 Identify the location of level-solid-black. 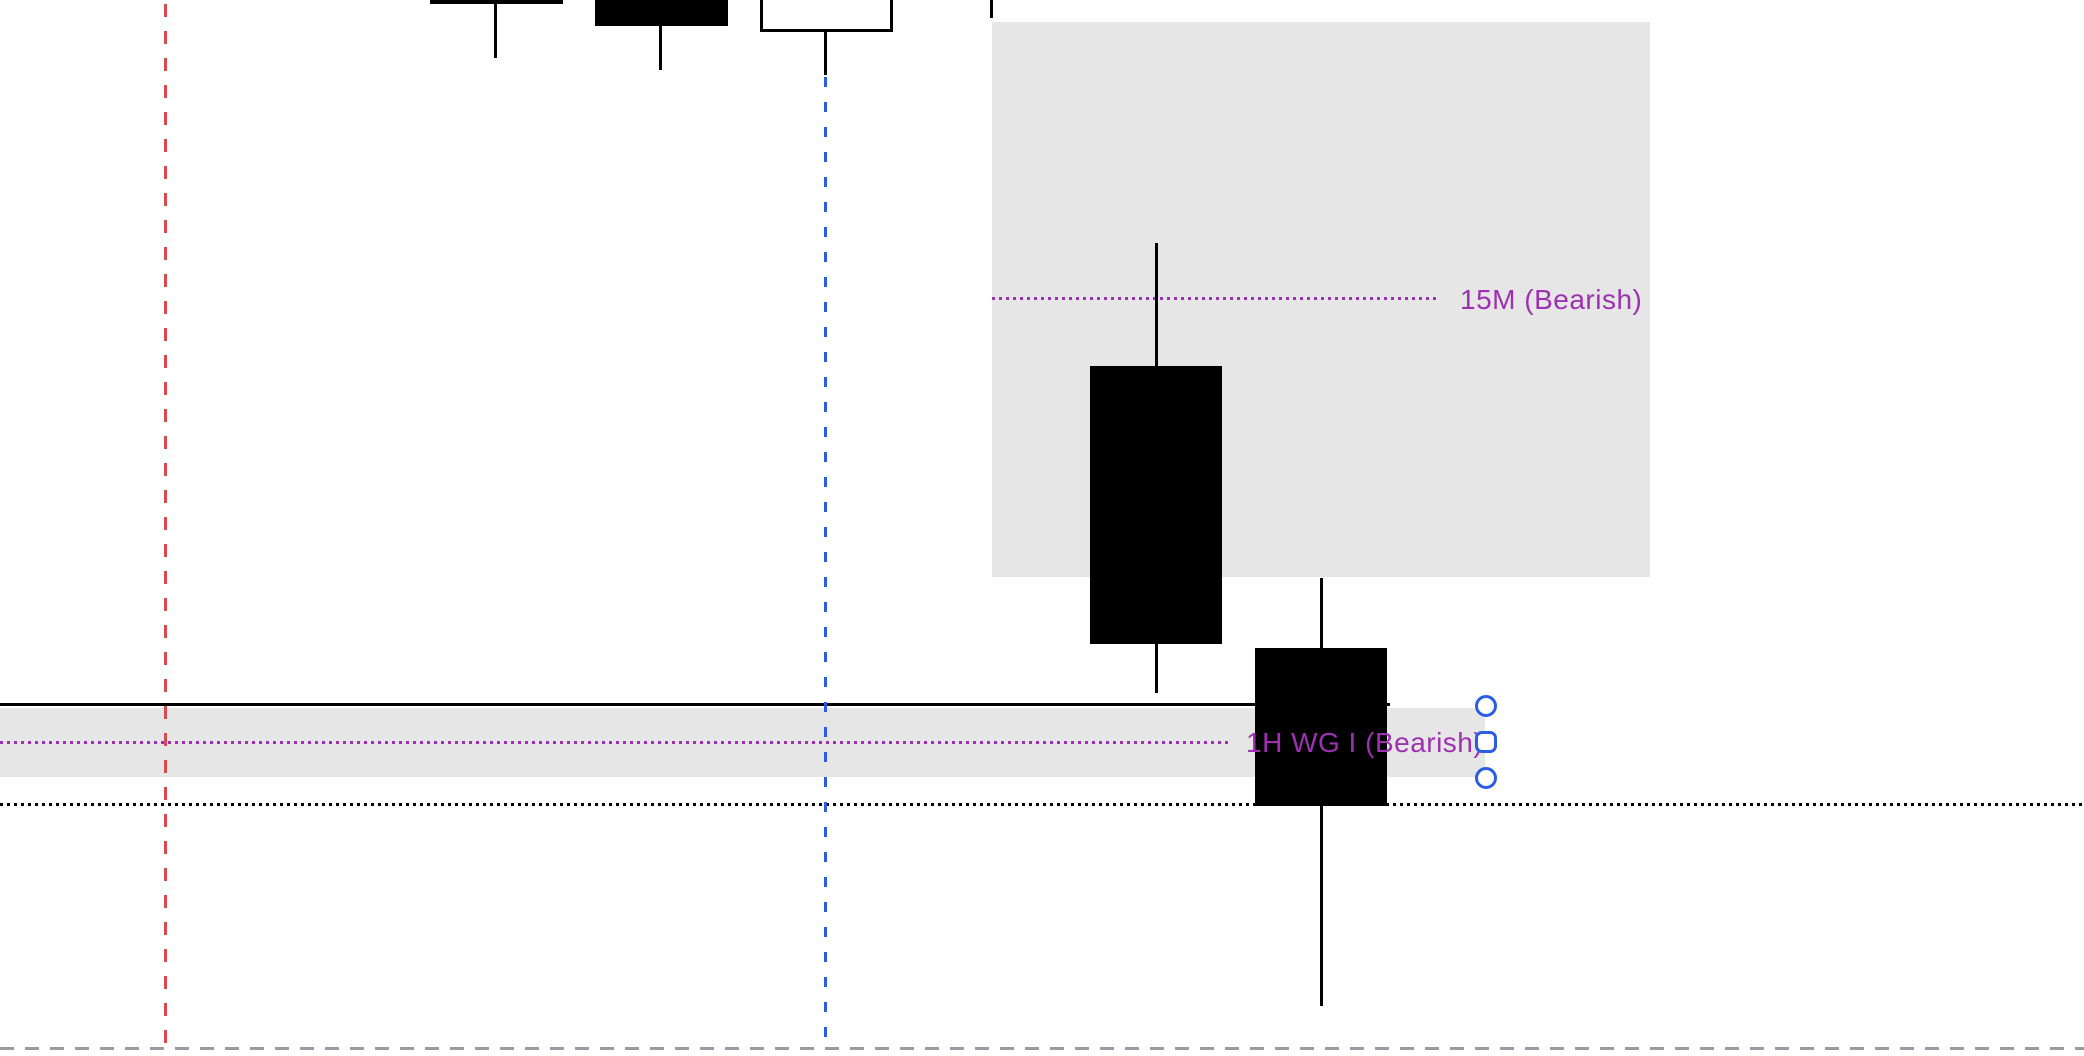
(695, 704).